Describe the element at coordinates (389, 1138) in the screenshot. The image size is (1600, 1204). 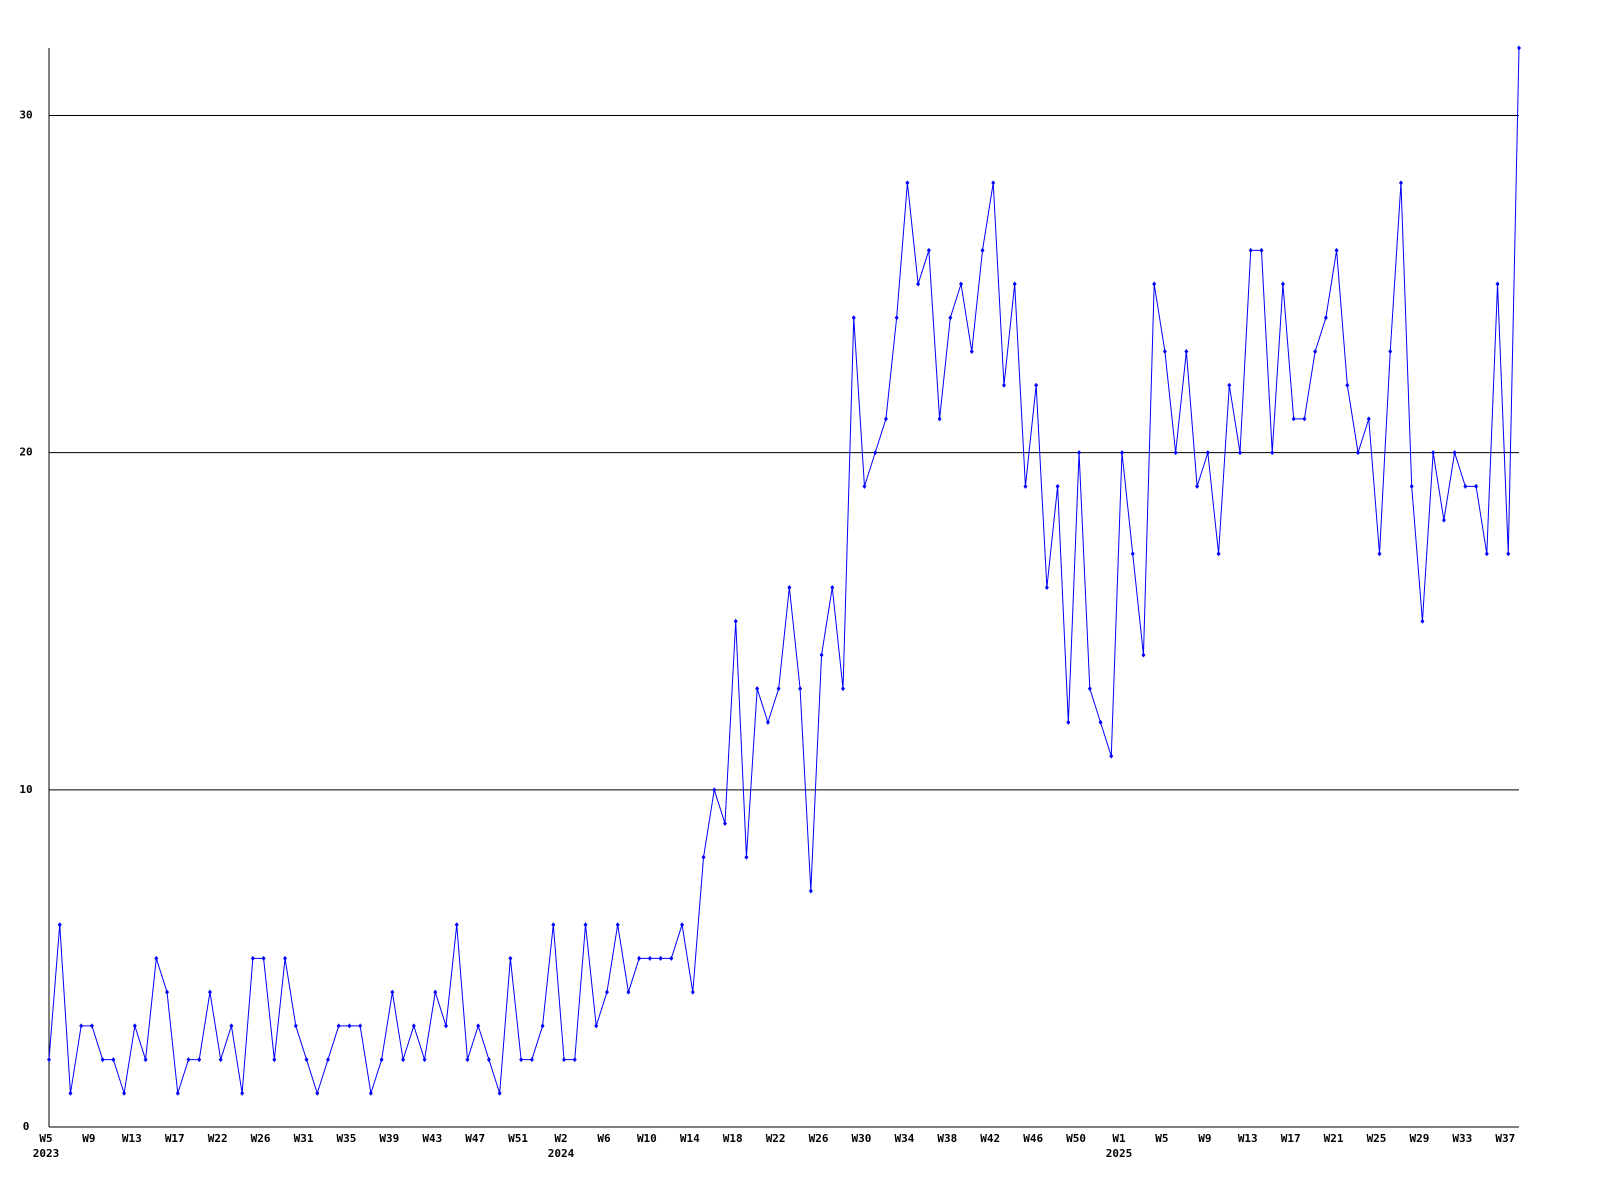
I see `x-tick-label: W39` at that location.